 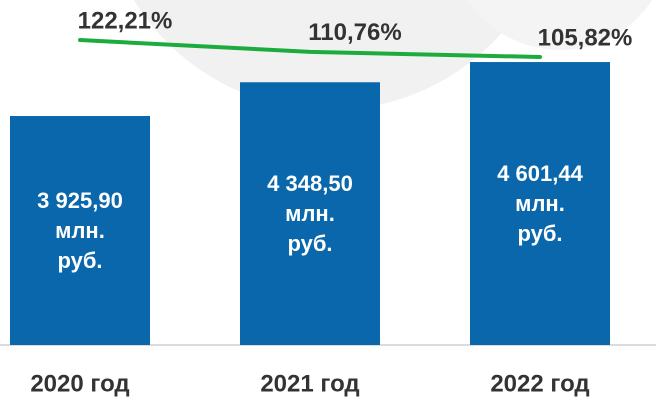 I want to click on bar-label: 4 601,44 млн. руб., so click(x=540, y=203).